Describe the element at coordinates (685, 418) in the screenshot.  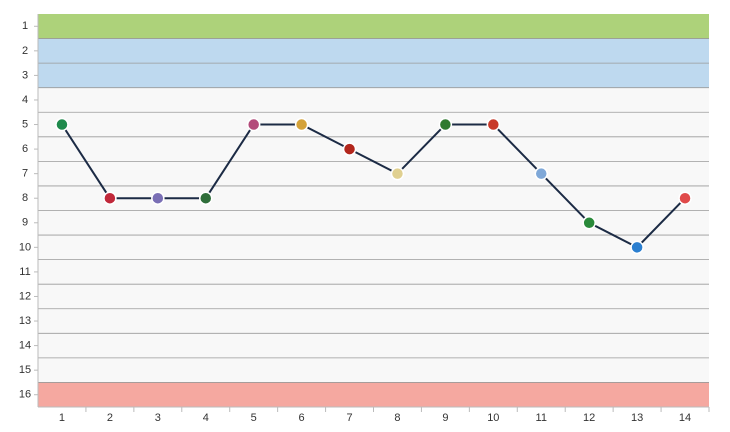
I see `x-tick-label: 14` at that location.